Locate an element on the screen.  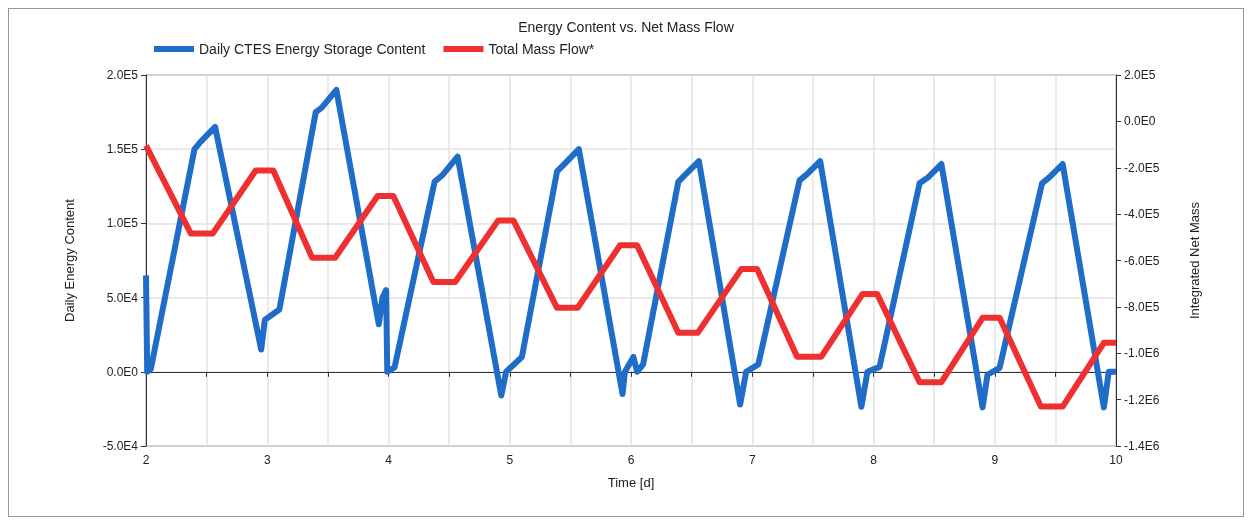
y2-tick-label: -6.0E5 is located at coordinates (1142, 260).